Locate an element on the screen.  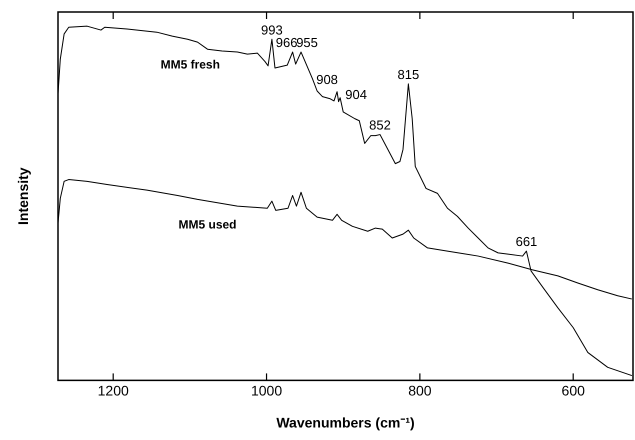
annotation: 908 is located at coordinates (327, 79).